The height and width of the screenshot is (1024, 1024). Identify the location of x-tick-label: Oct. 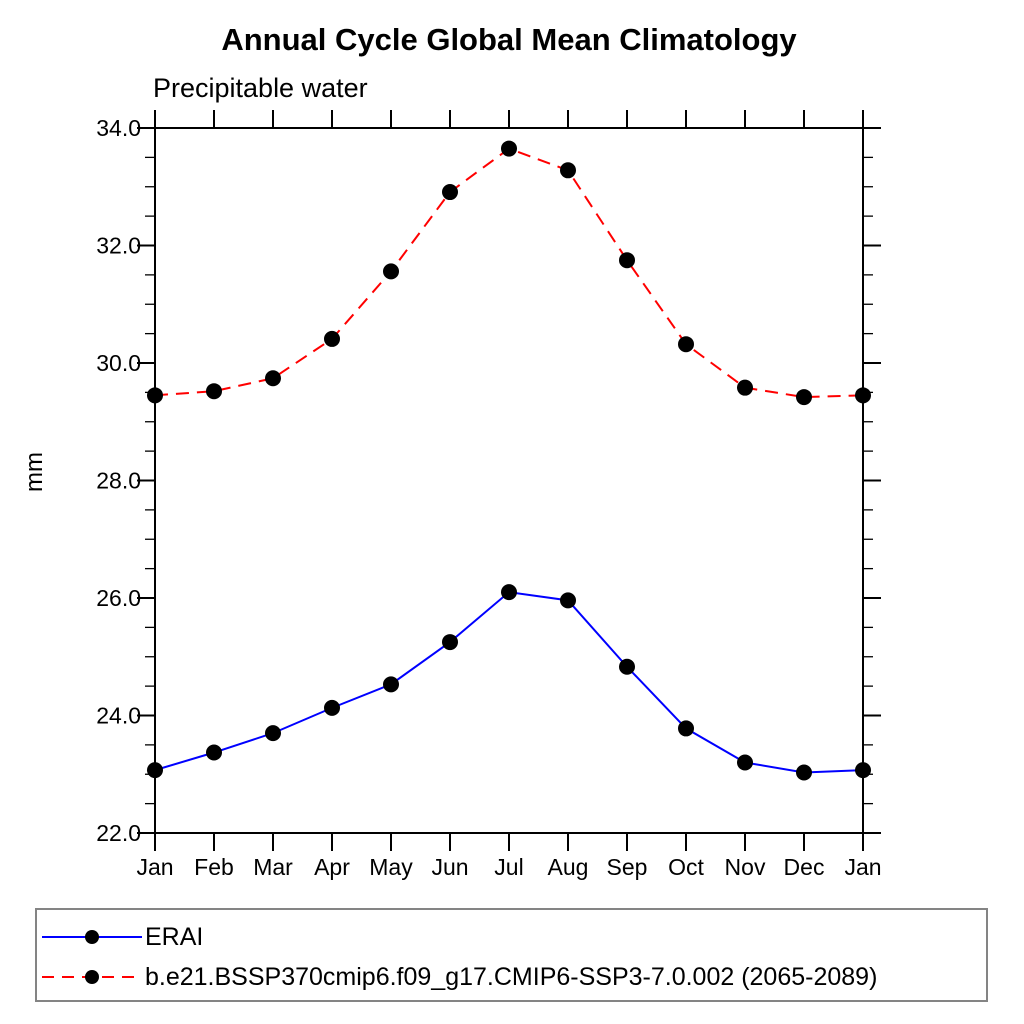
(686, 867).